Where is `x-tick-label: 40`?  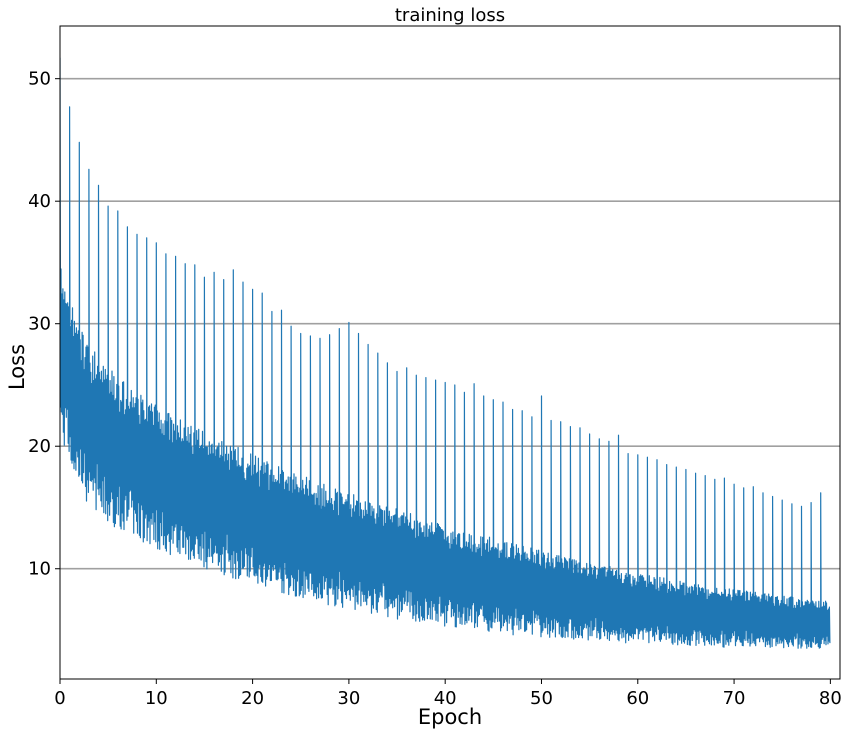 x-tick-label: 40 is located at coordinates (445, 698).